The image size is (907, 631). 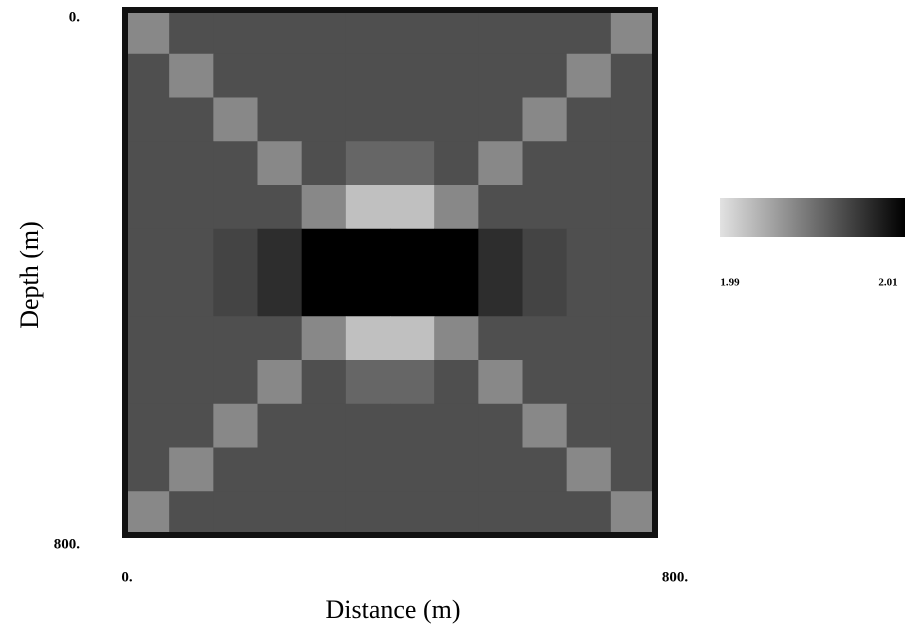 I want to click on colorbar, so click(x=812, y=217).